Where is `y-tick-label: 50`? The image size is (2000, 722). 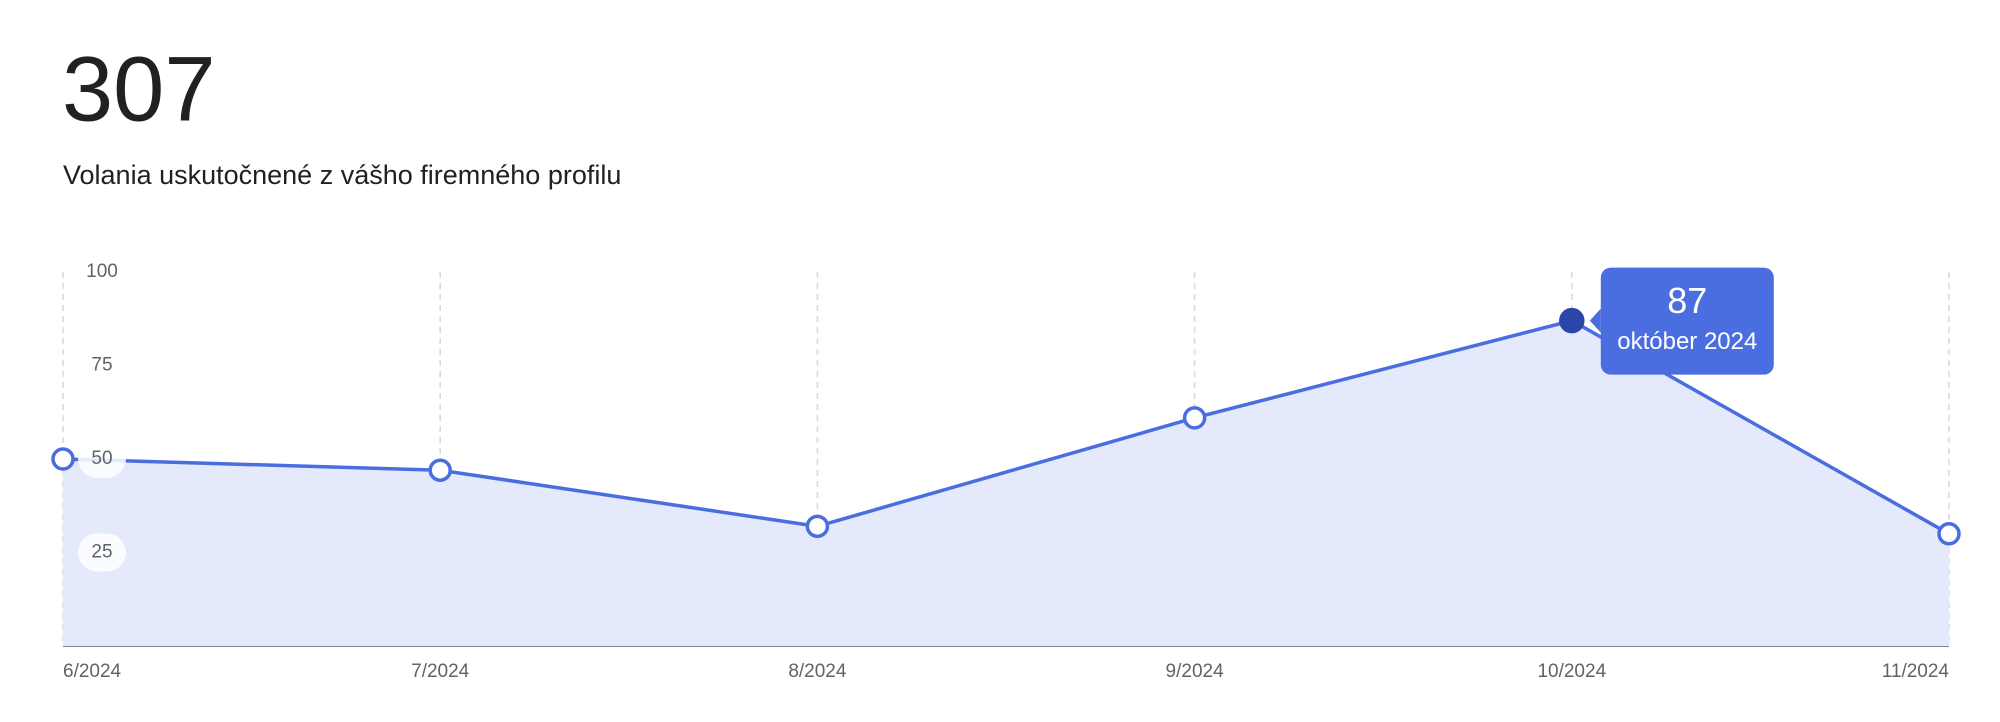
y-tick-label: 50 is located at coordinates (101, 458).